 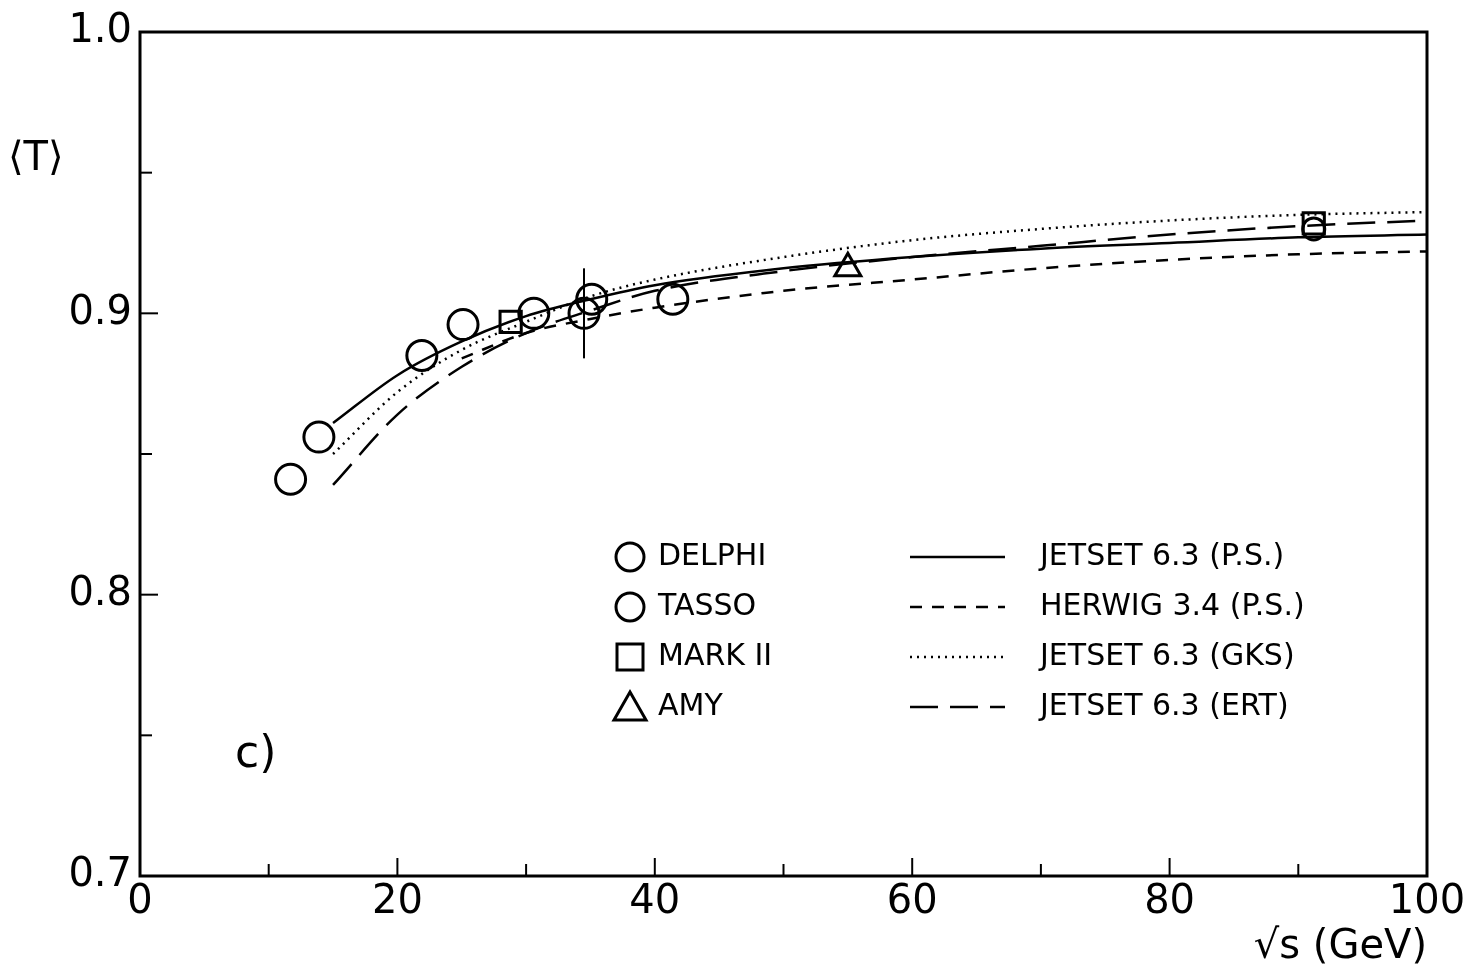 What do you see at coordinates (1427, 899) in the screenshot?
I see `x-tick-label: 100` at bounding box center [1427, 899].